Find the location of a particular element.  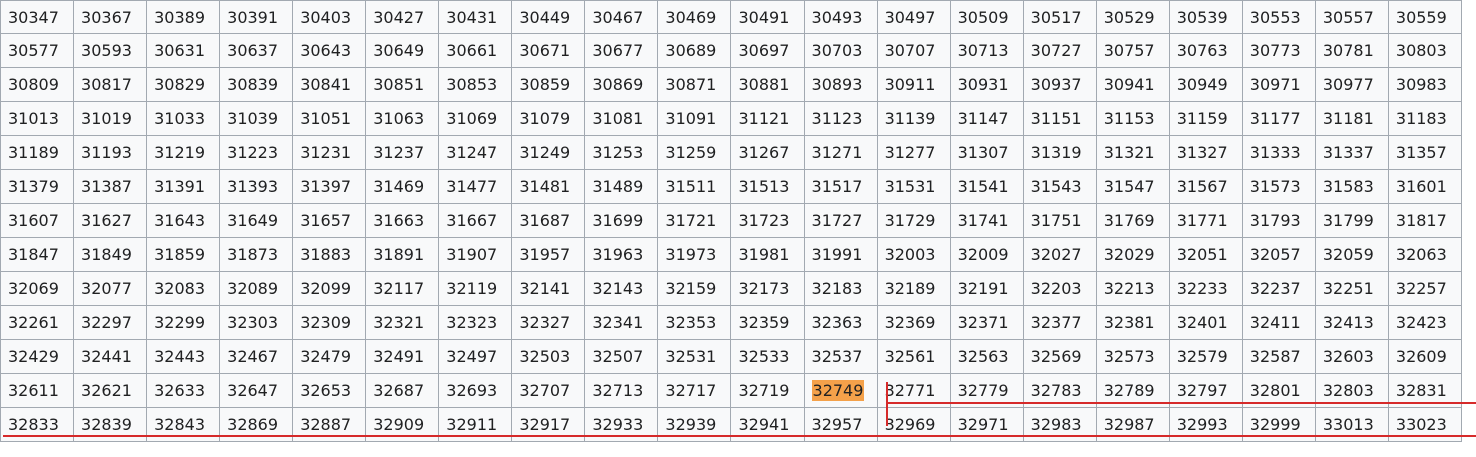

table-cell: 30781 is located at coordinates (1351, 50).